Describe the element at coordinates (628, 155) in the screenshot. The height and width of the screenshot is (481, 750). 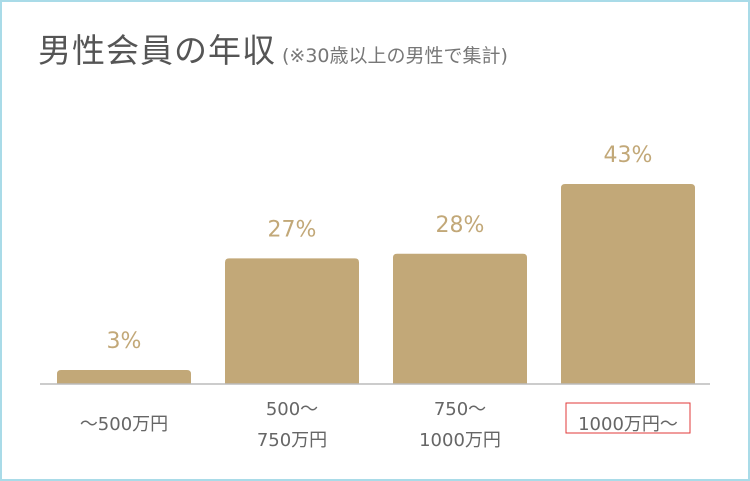
I see `bar-value-label-3: 43%` at that location.